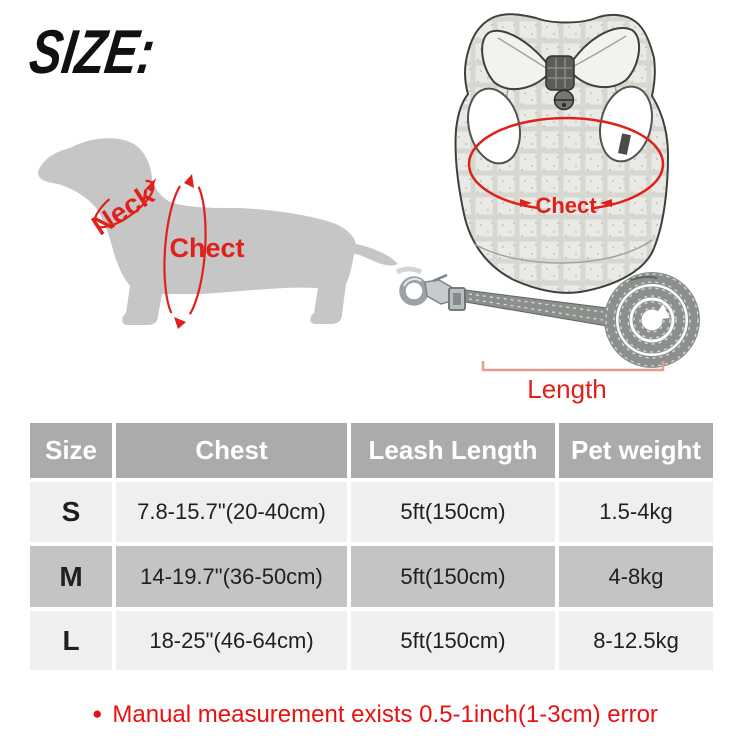  What do you see at coordinates (536, 308) in the screenshot?
I see `leash-strap` at bounding box center [536, 308].